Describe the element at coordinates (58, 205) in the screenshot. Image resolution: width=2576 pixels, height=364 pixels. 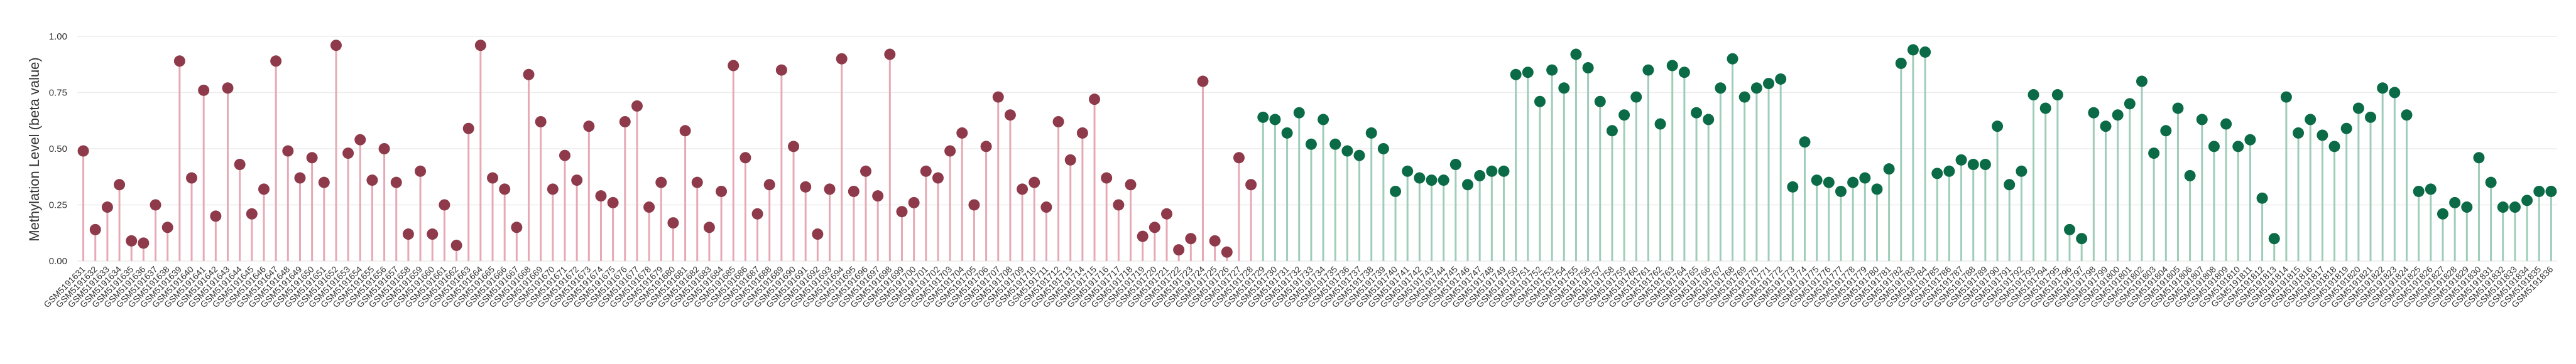
I see `y-tick-label: 0.25` at that location.